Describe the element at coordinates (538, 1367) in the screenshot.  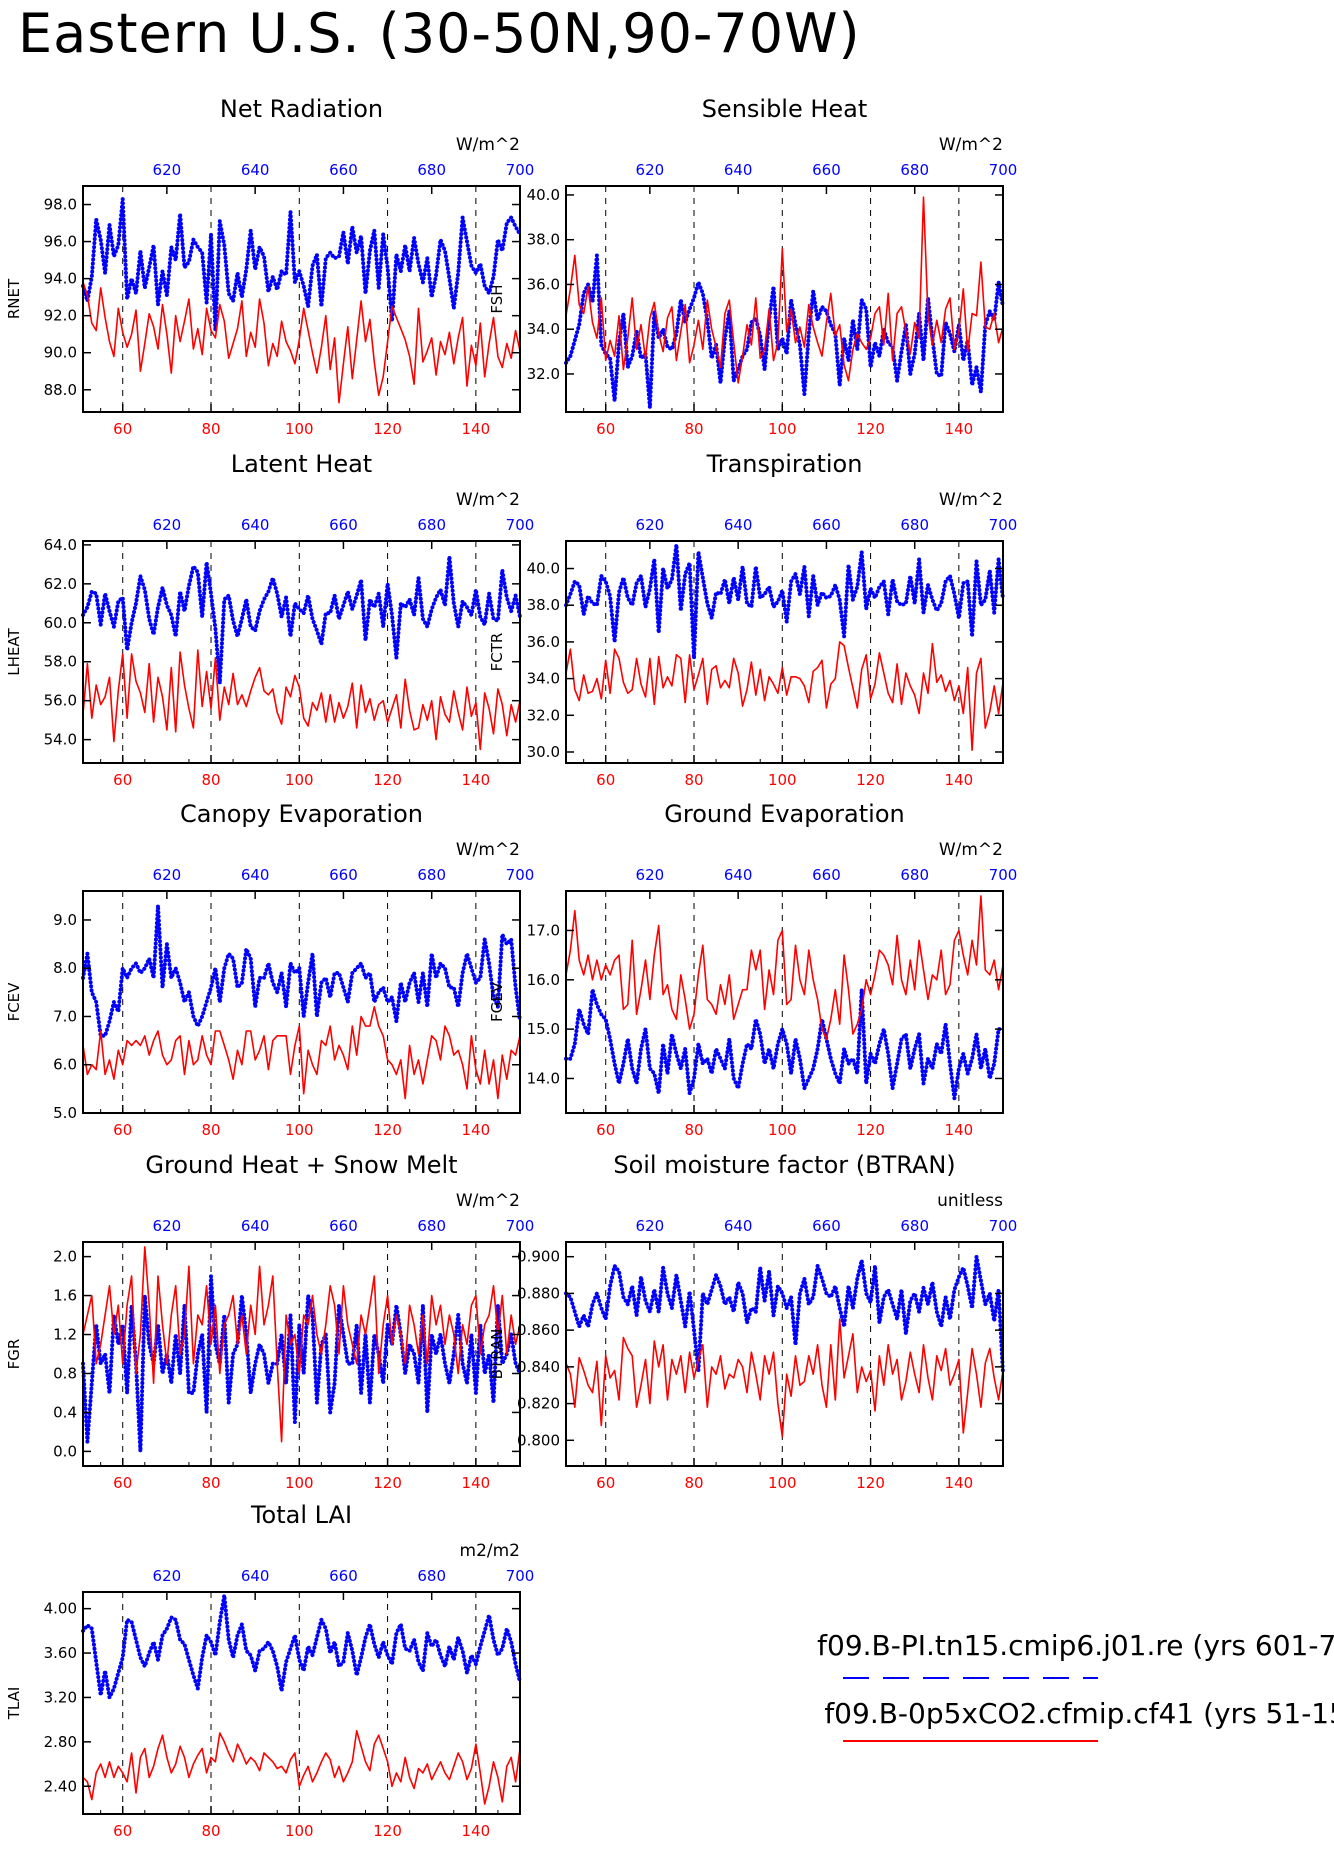
I see `y-tick-label: 0.840` at that location.